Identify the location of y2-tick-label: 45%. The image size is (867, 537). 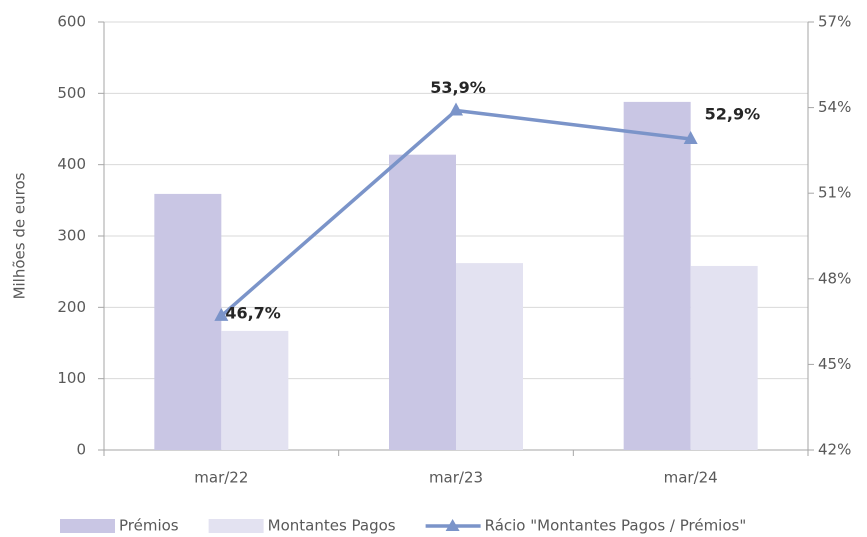
(834, 364).